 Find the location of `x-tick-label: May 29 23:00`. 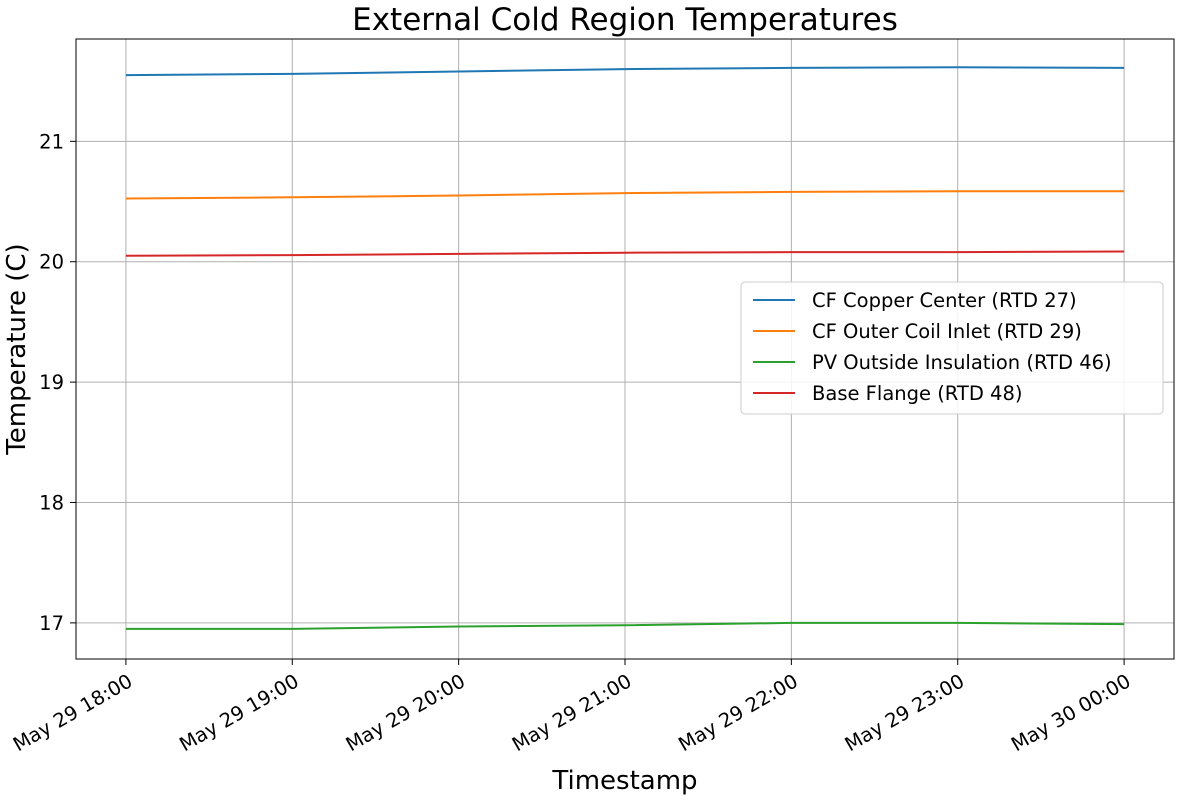

x-tick-label: May 29 23:00 is located at coordinates (904, 712).